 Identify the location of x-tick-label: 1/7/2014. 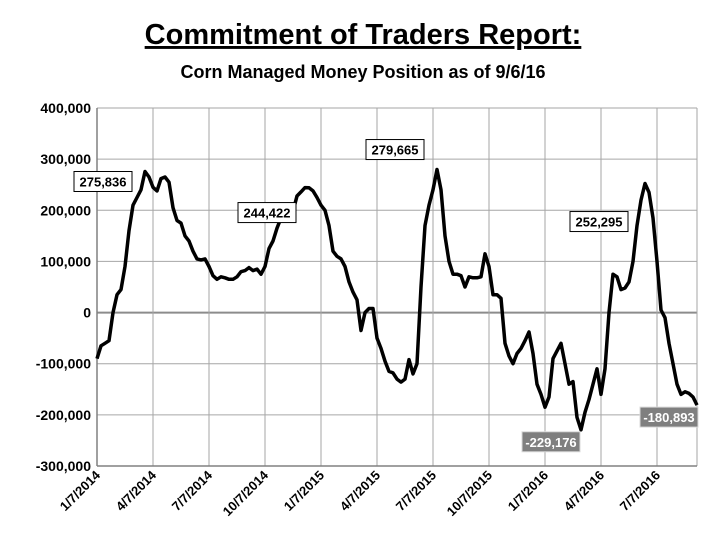
(80, 490).